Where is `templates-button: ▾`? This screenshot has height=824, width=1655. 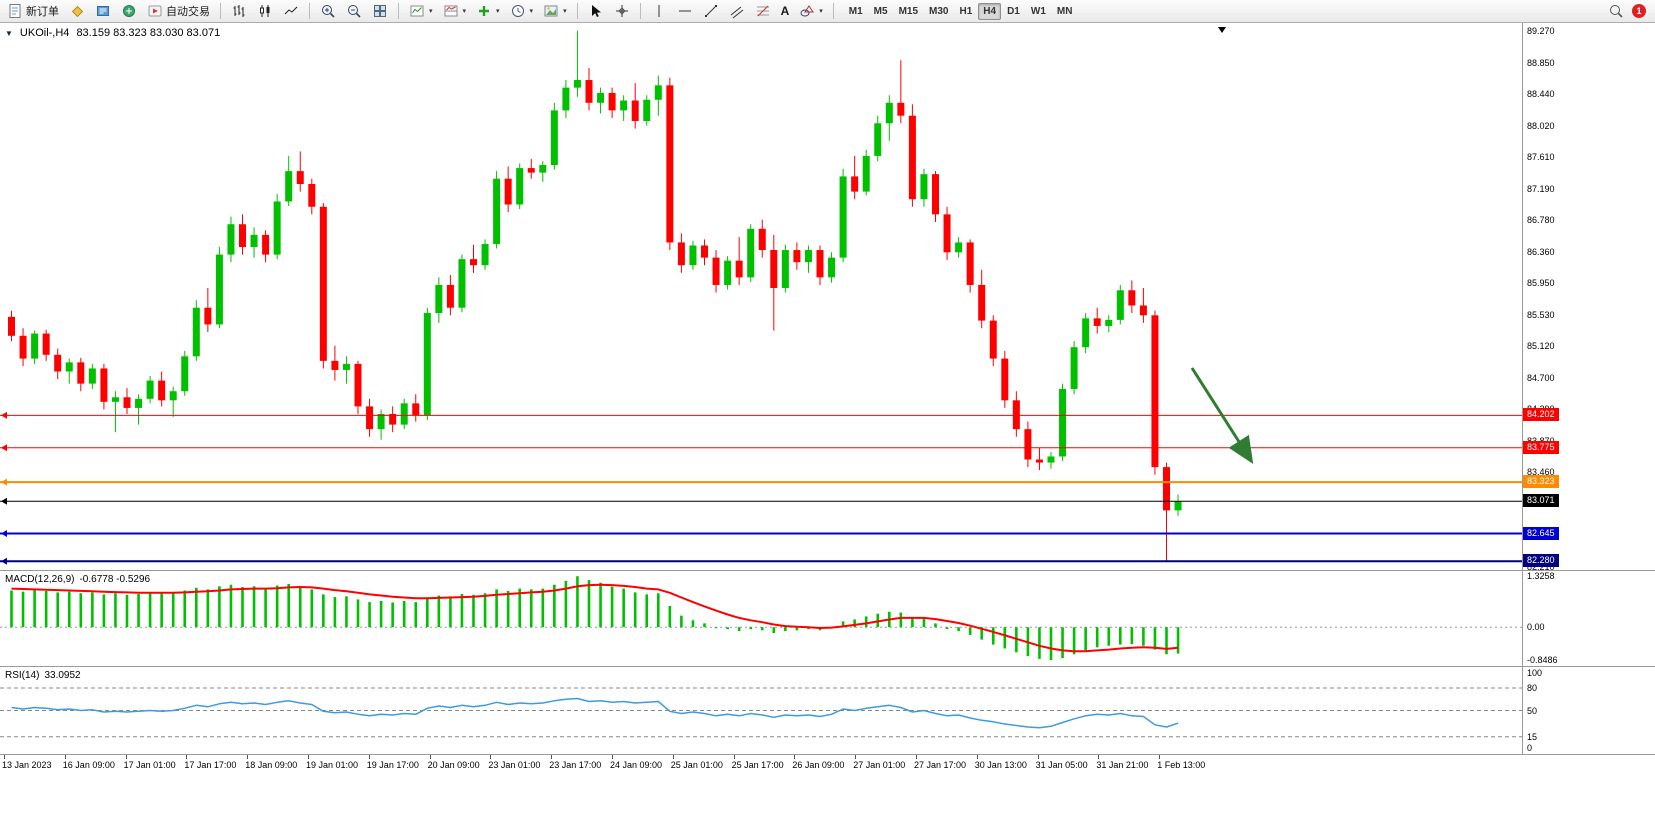 templates-button: ▾ is located at coordinates (555, 11).